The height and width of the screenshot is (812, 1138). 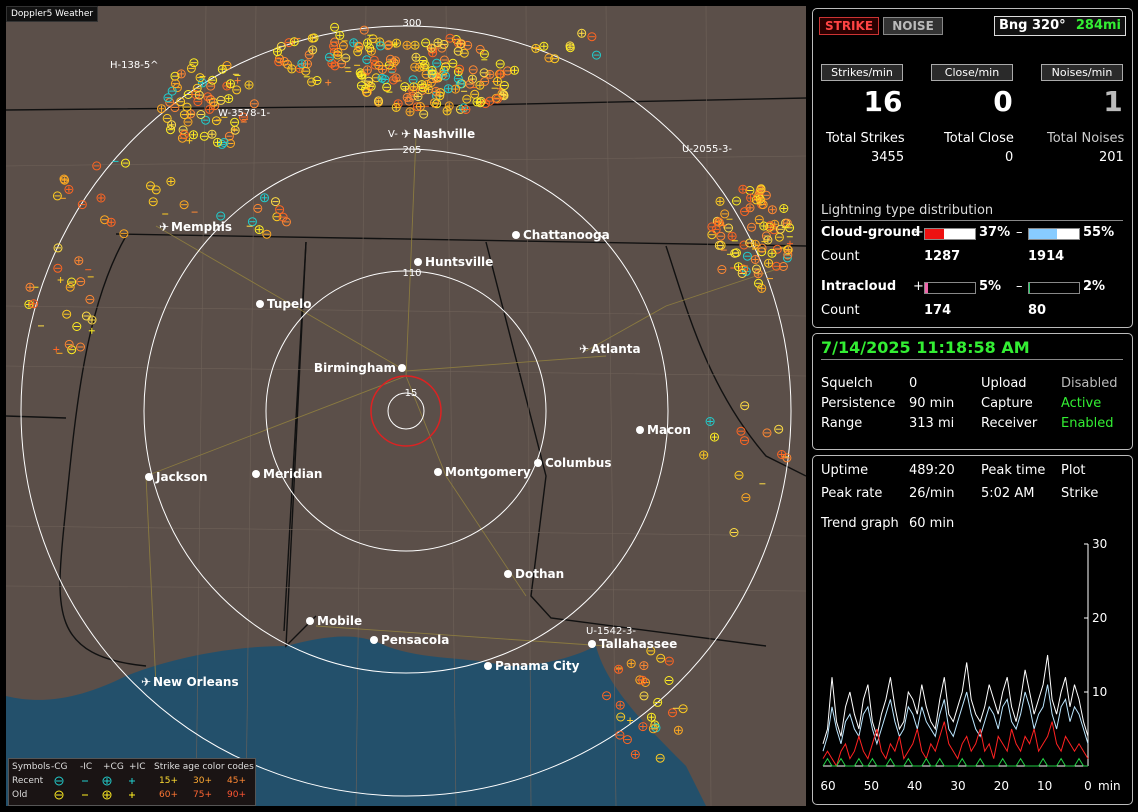 I want to click on cg-positive-bar, so click(x=950, y=234).